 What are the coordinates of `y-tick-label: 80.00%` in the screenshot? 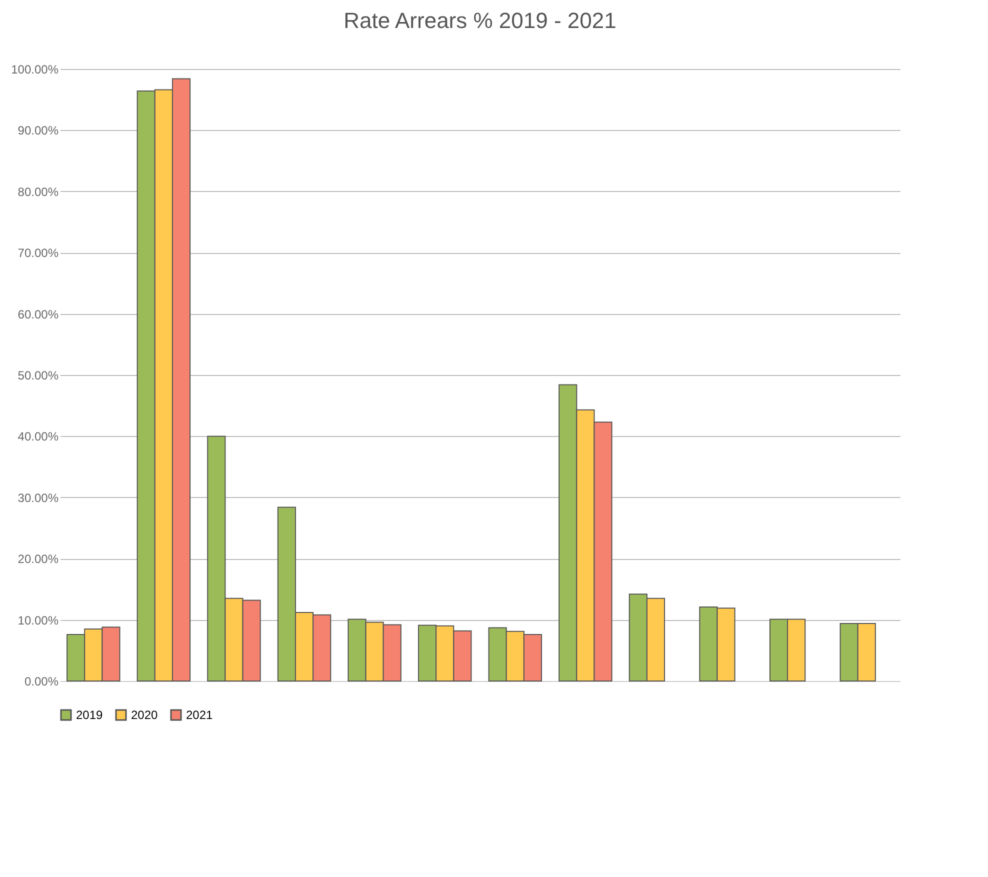 It's located at (38, 191).